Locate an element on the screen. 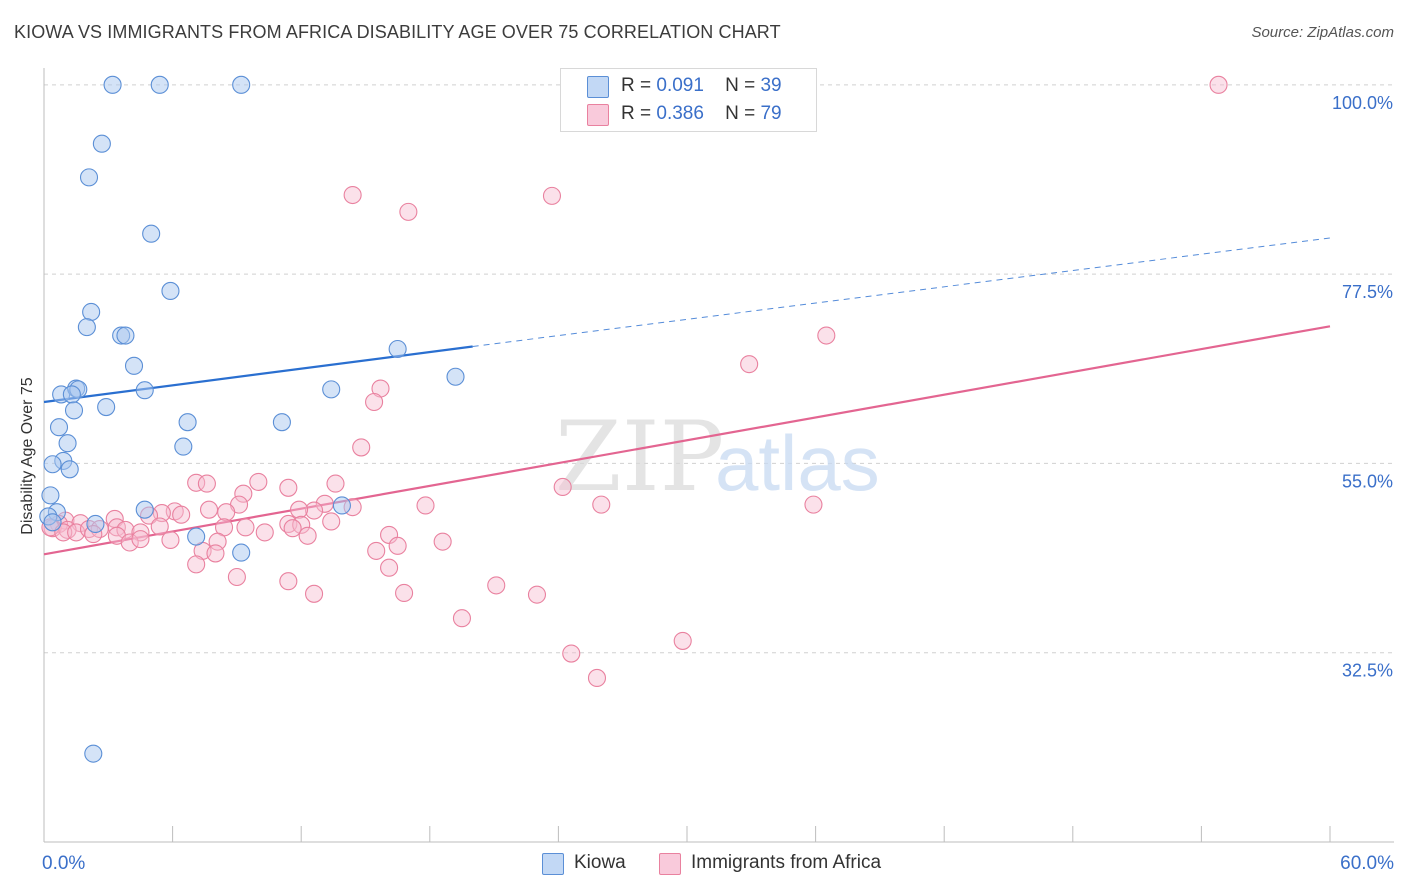 The height and width of the screenshot is (892, 1406). watermark-atlas: atlas is located at coordinates (797, 463).